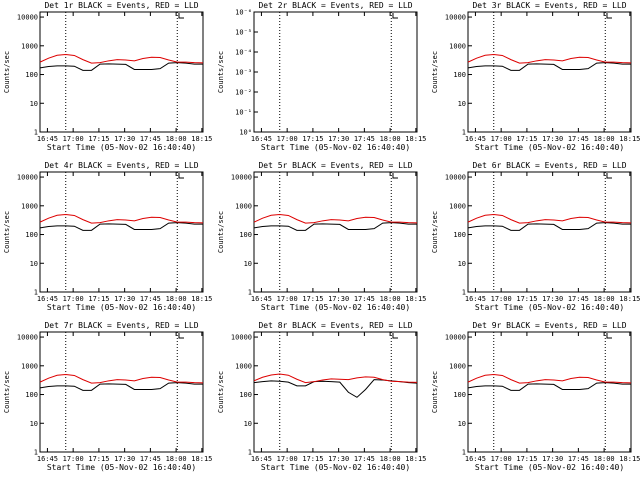 The width and height of the screenshot is (640, 480). I want to click on y-tick-label: 10⁻⁴, so click(243, 53).